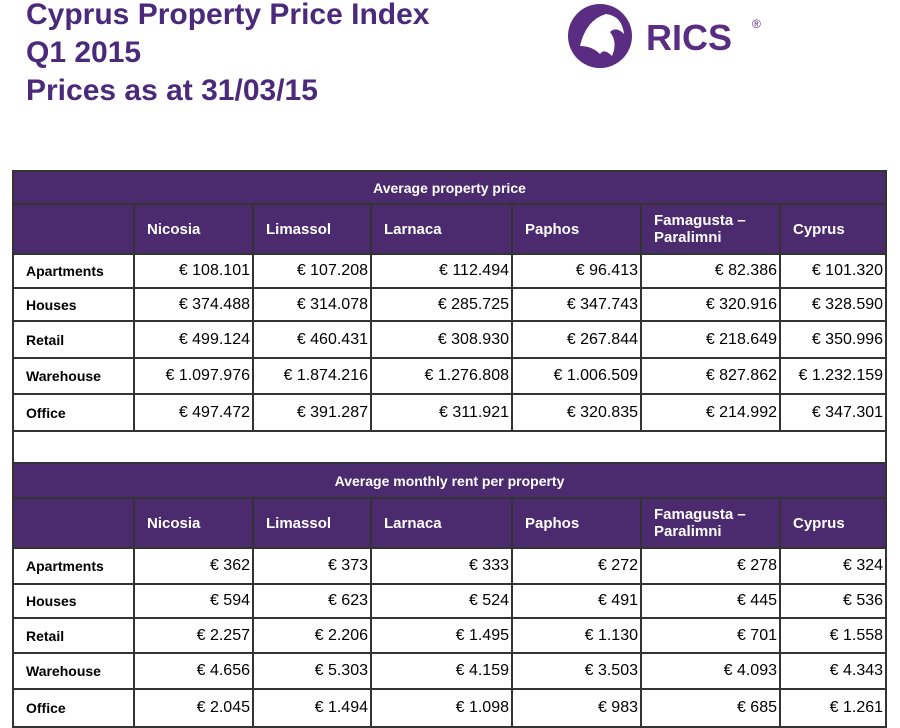  Describe the element at coordinates (710, 635) in the screenshot. I see `value-cell: € 701` at that location.